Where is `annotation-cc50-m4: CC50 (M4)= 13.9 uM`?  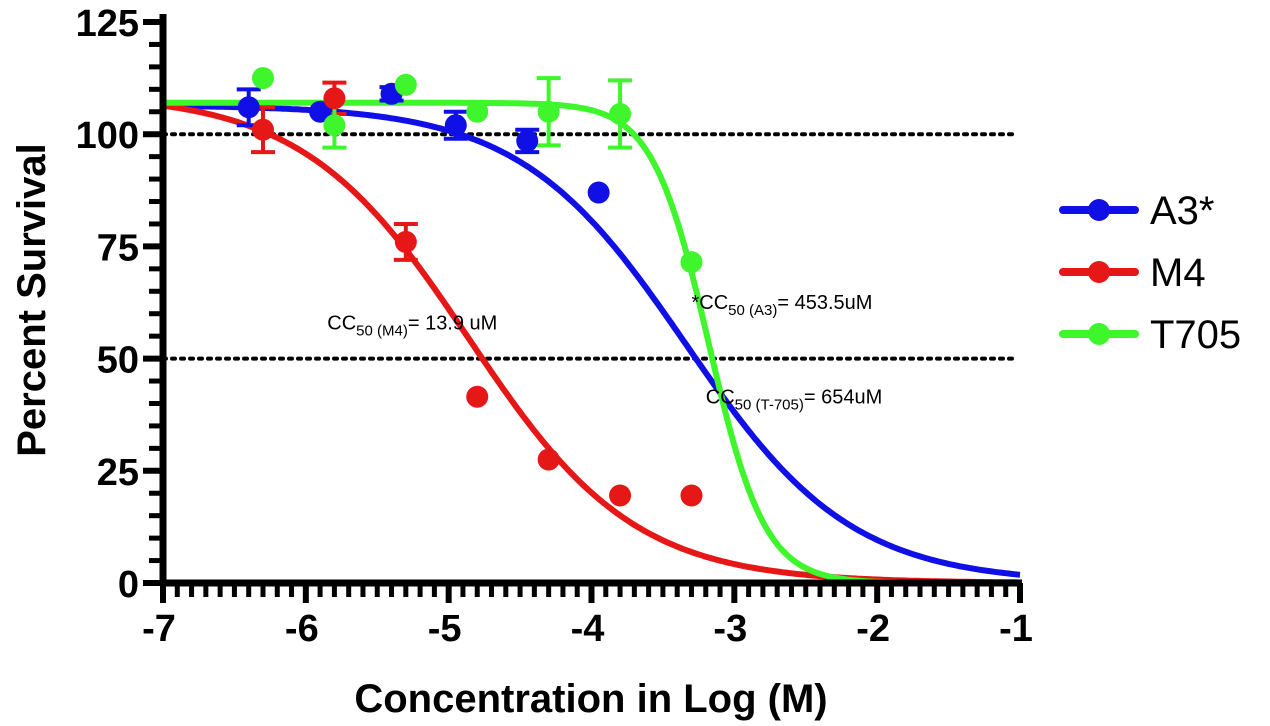
annotation-cc50-m4: CC50 (M4)= 13.9 uM is located at coordinates (412, 325).